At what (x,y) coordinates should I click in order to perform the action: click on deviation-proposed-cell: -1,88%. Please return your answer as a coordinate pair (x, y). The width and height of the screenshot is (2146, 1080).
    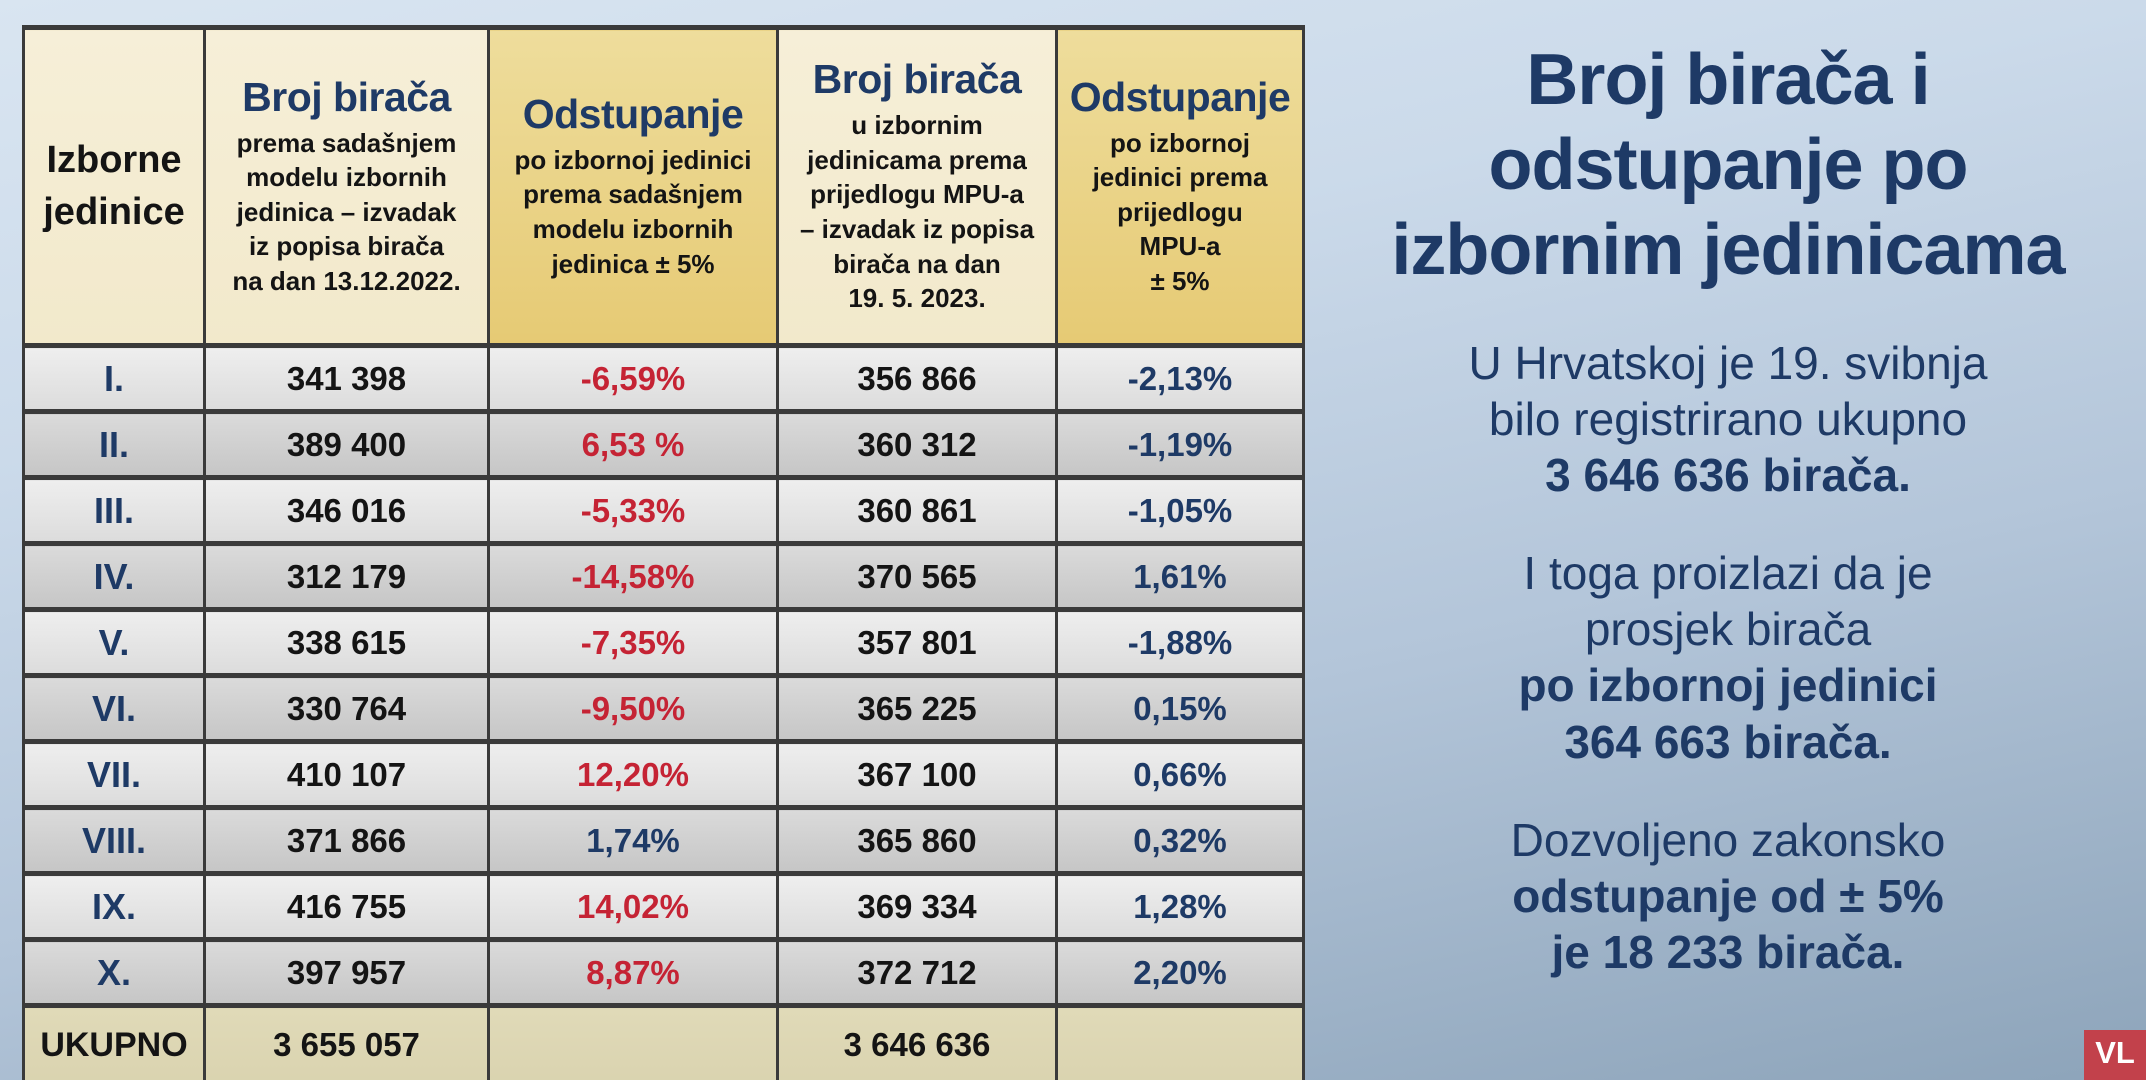
    Looking at the image, I should click on (1180, 642).